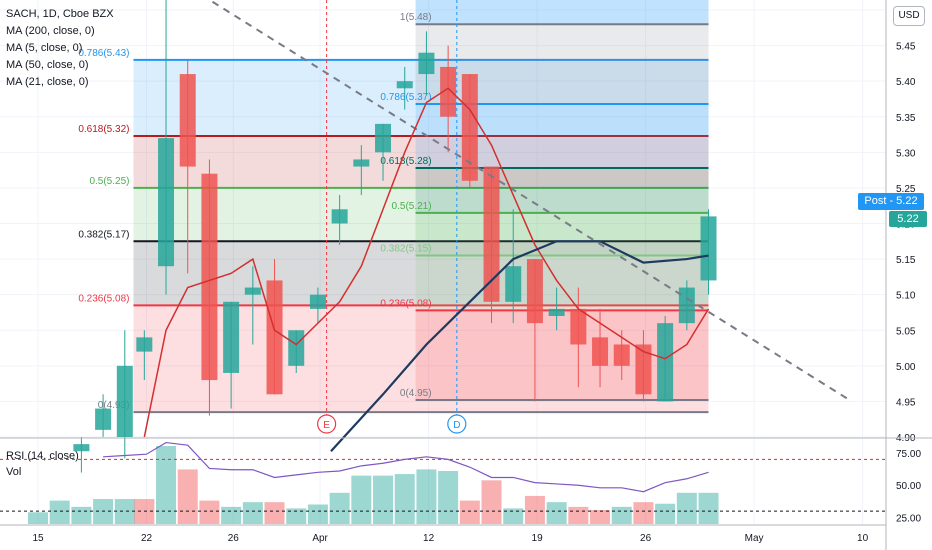 The height and width of the screenshot is (550, 932). Describe the element at coordinates (50, 31) in the screenshot. I see `ma200-label: MA (200, close, 0)` at that location.